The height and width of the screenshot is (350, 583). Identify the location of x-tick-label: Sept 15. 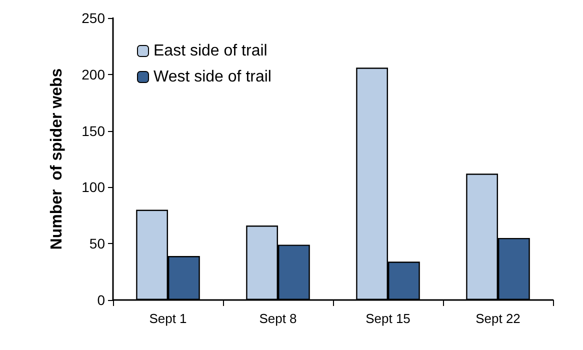
(388, 318).